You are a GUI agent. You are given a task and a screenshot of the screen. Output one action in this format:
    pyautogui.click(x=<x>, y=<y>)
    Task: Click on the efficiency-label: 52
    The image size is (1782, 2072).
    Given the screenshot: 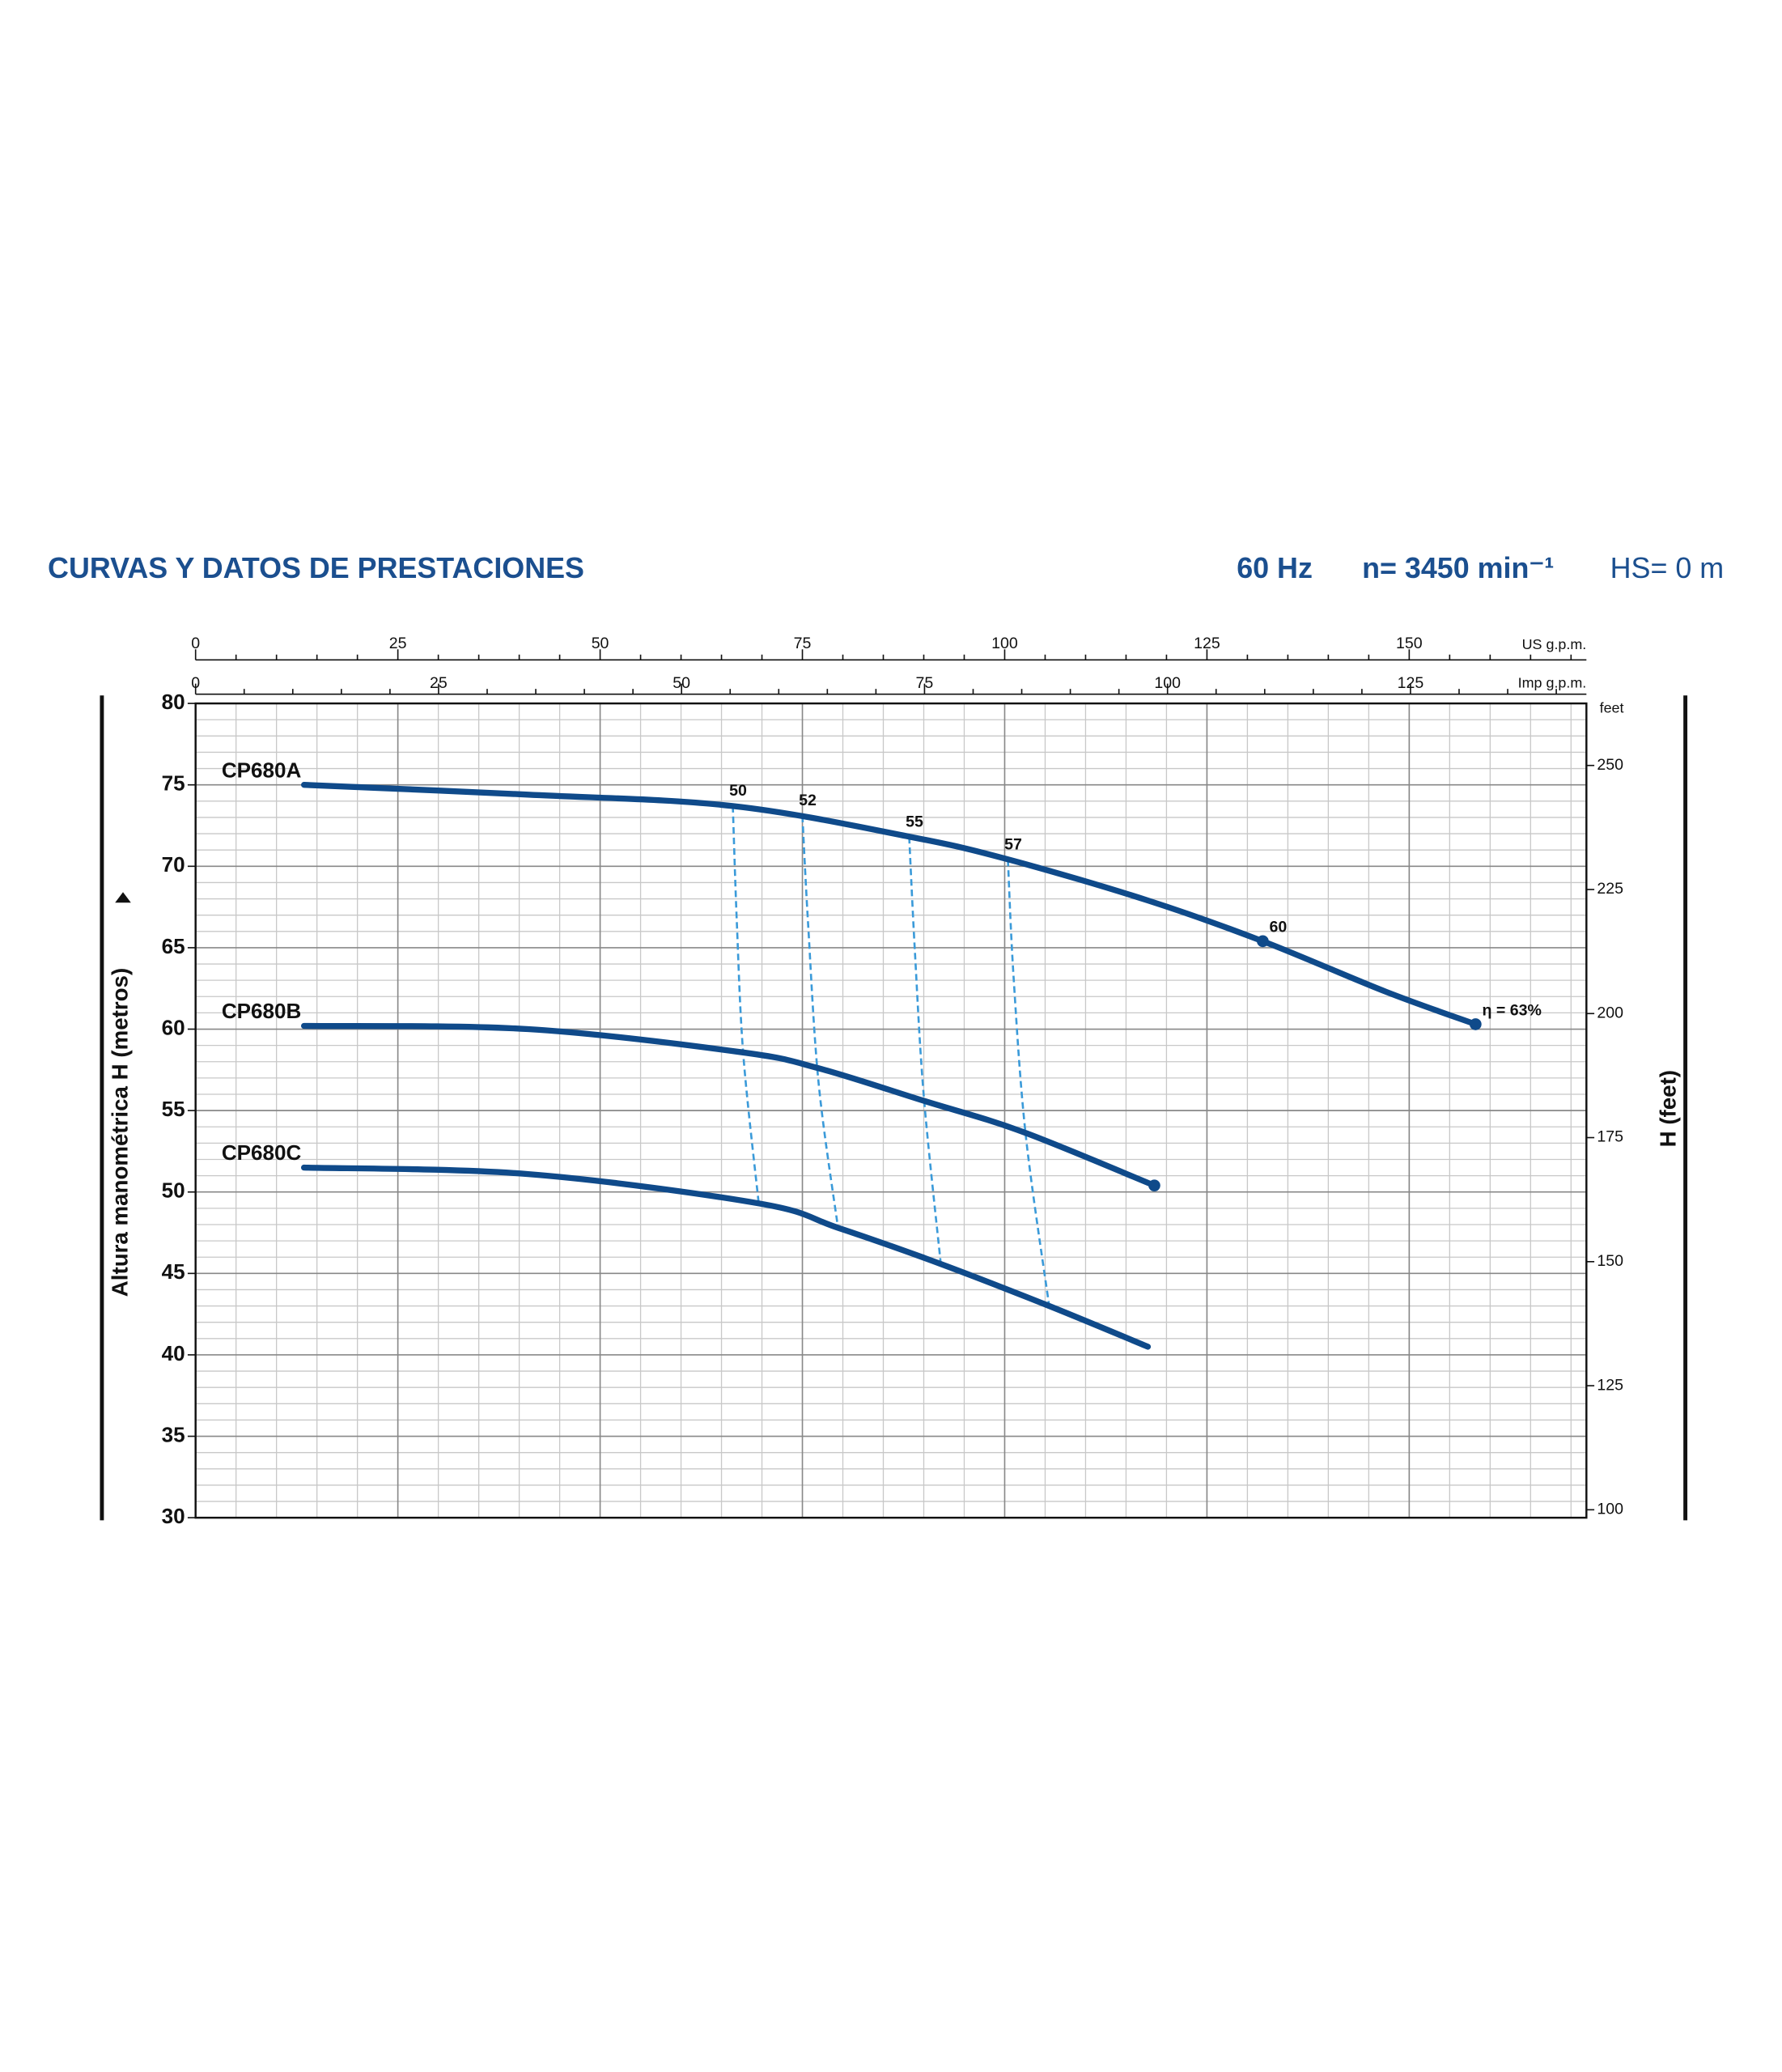 What is the action you would take?
    pyautogui.click(x=808, y=800)
    